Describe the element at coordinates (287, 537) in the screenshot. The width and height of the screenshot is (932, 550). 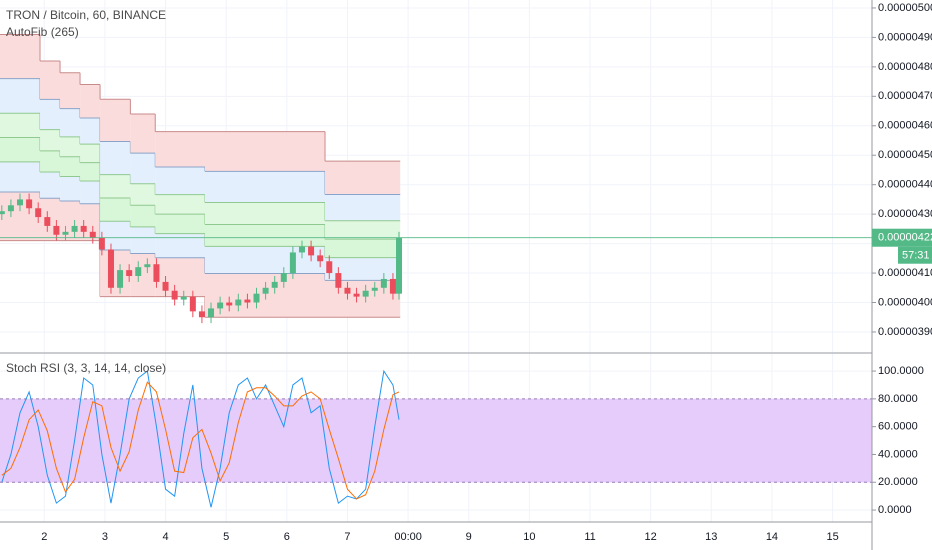
I see `x-tick-label: 6` at that location.